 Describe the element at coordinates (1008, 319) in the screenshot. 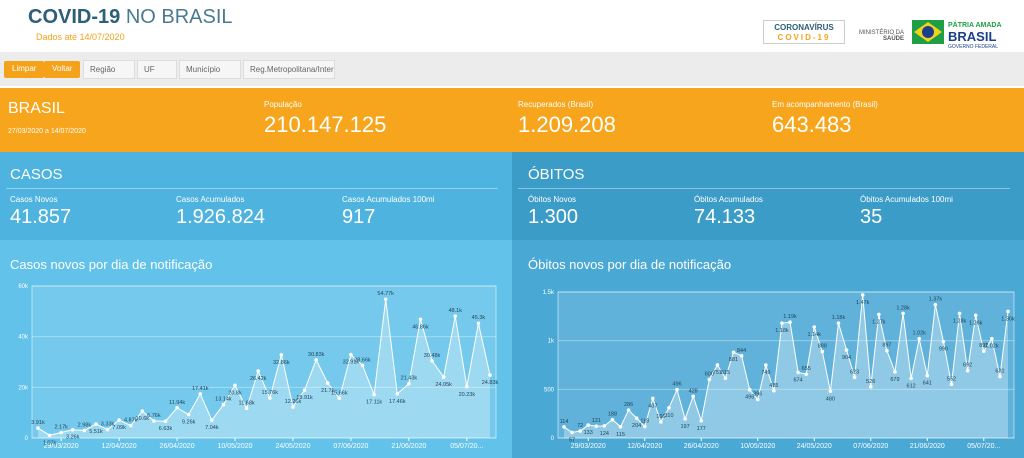

I see `data-label: 1.30k` at that location.